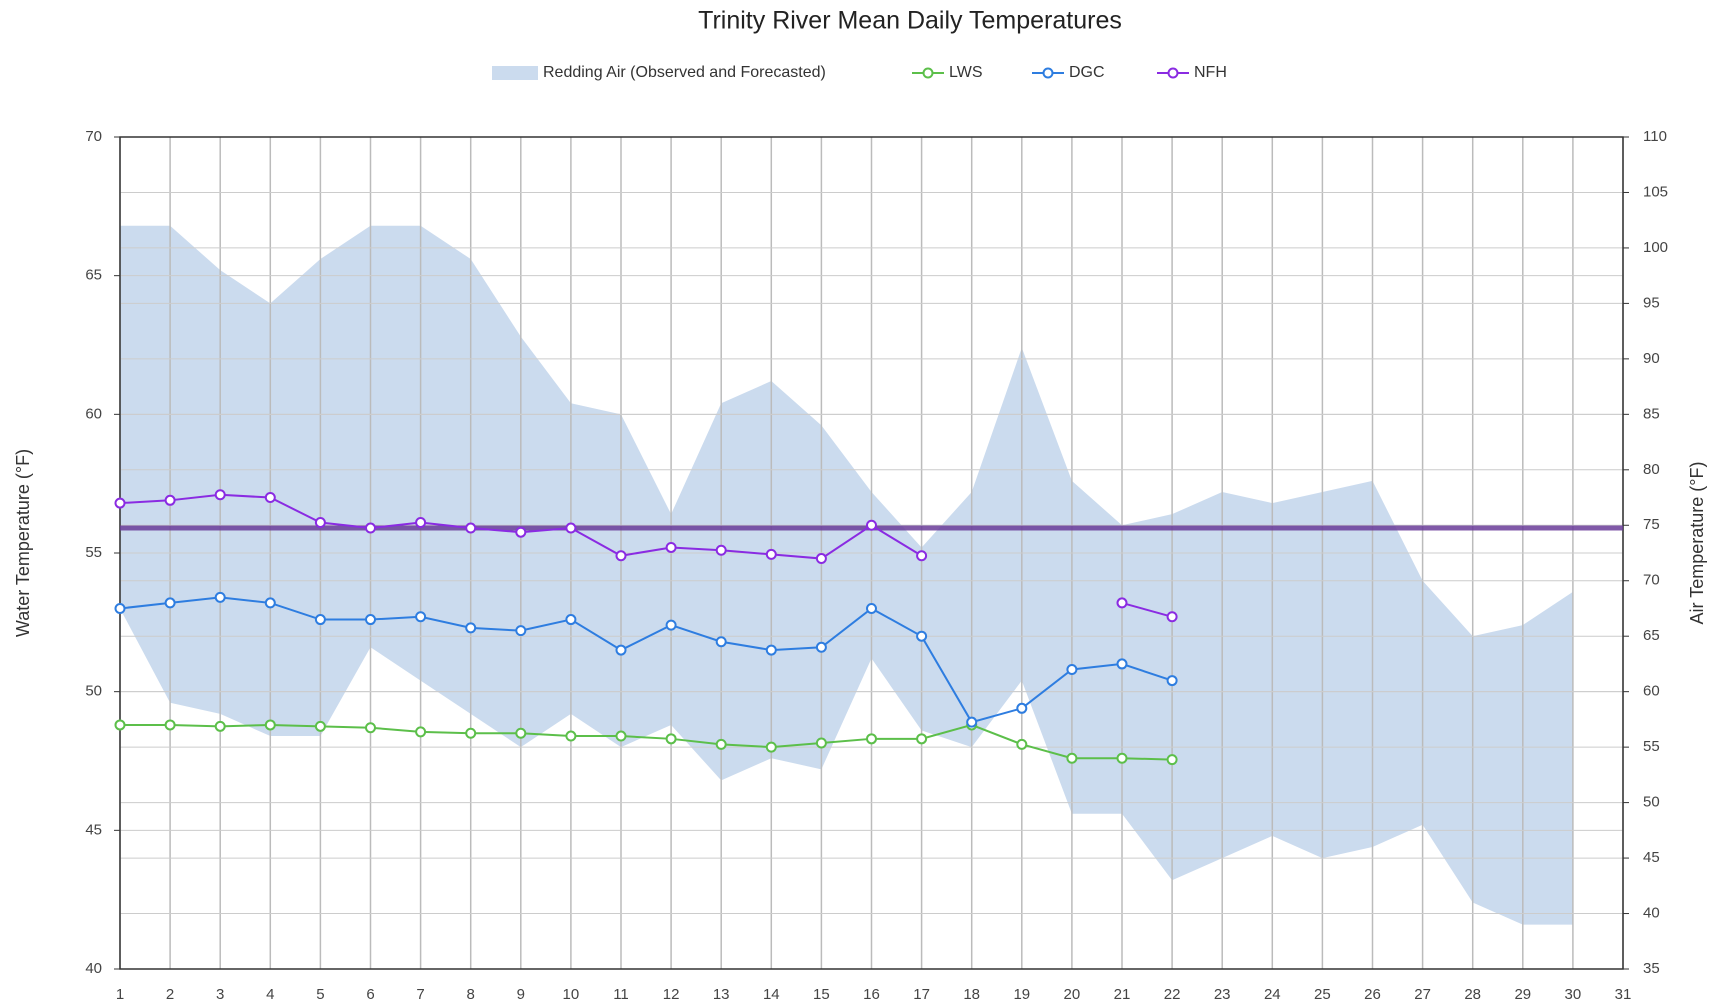  I want to click on y2-tick-label: 65, so click(1651, 635).